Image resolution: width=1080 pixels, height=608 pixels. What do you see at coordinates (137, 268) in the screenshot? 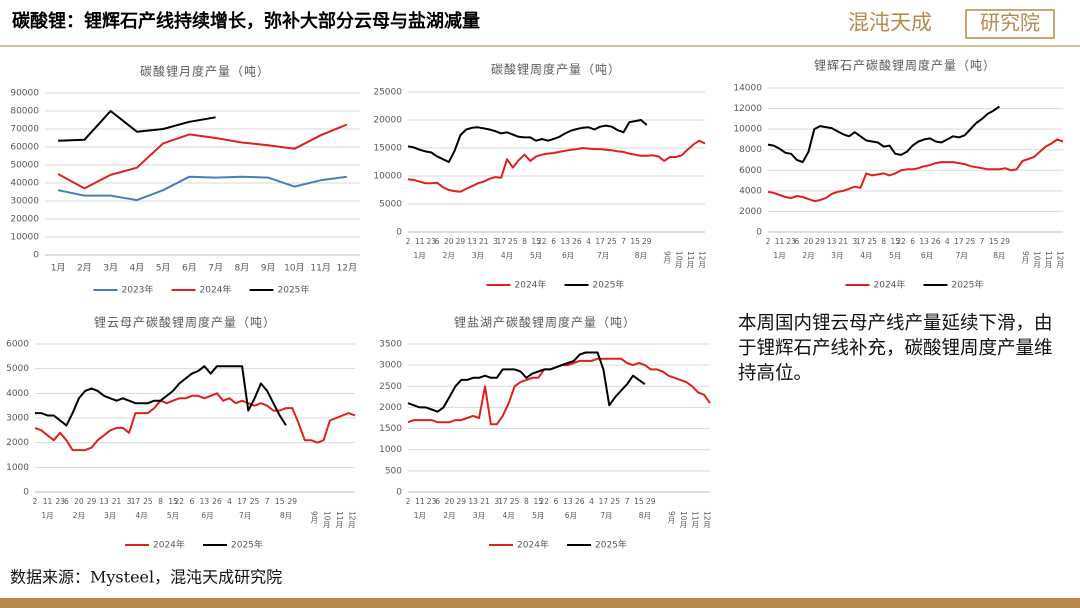
I see `x-tick-label: 4月` at bounding box center [137, 268].